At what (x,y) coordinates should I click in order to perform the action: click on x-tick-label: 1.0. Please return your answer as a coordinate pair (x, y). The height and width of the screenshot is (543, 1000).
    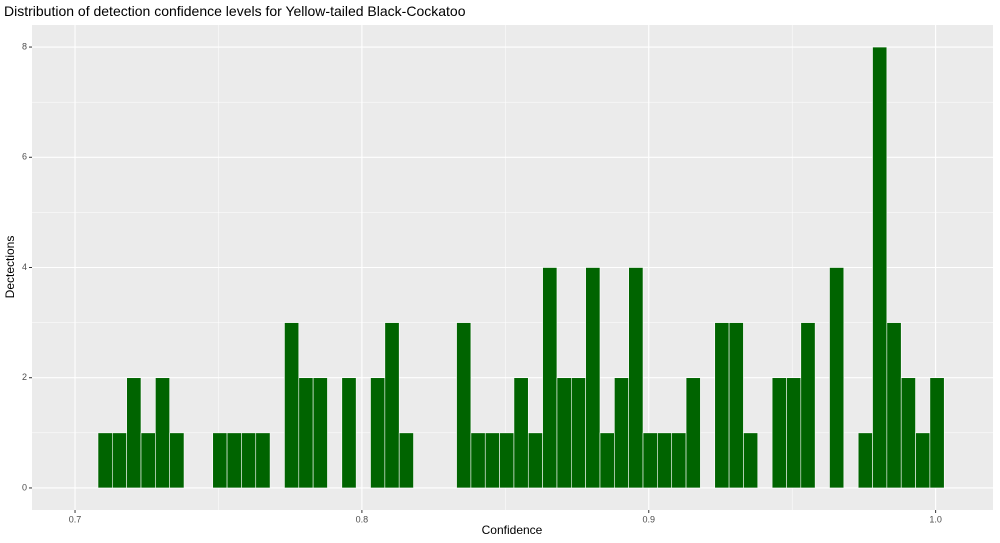
    Looking at the image, I should click on (935, 519).